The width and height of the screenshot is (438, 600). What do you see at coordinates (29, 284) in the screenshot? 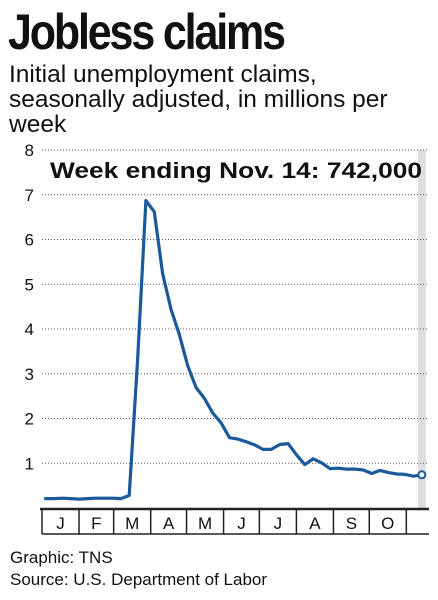
I see `y-tick-label: 5` at bounding box center [29, 284].